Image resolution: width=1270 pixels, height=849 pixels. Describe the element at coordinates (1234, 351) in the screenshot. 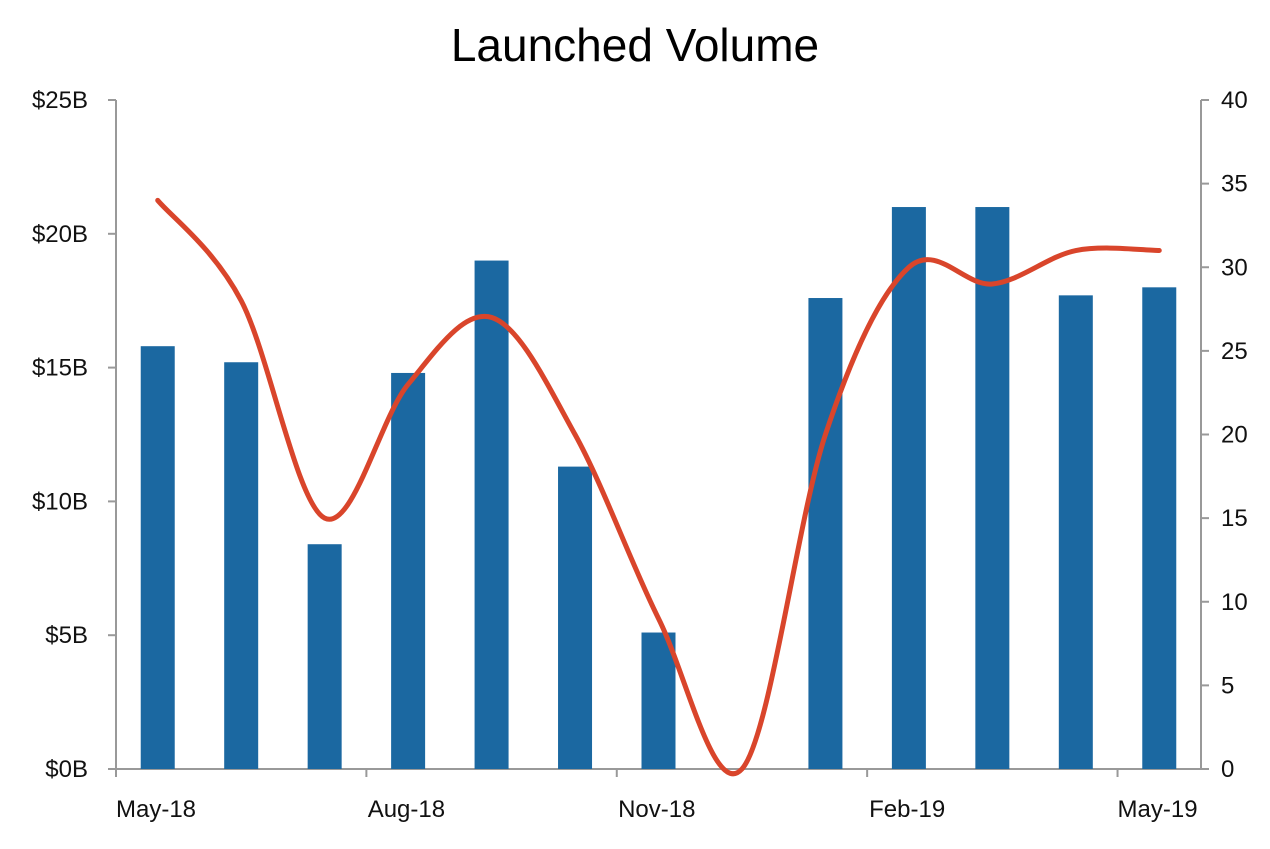

I see `y-right-tick-label: 25` at that location.